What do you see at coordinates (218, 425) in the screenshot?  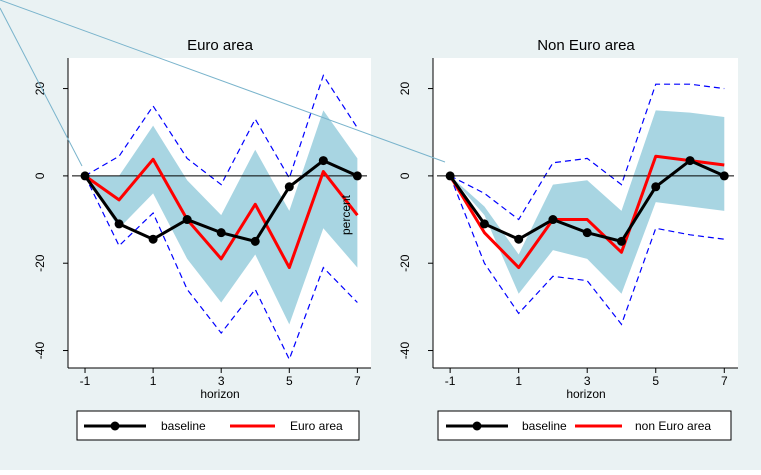 I see `legend: baseline Euro area` at bounding box center [218, 425].